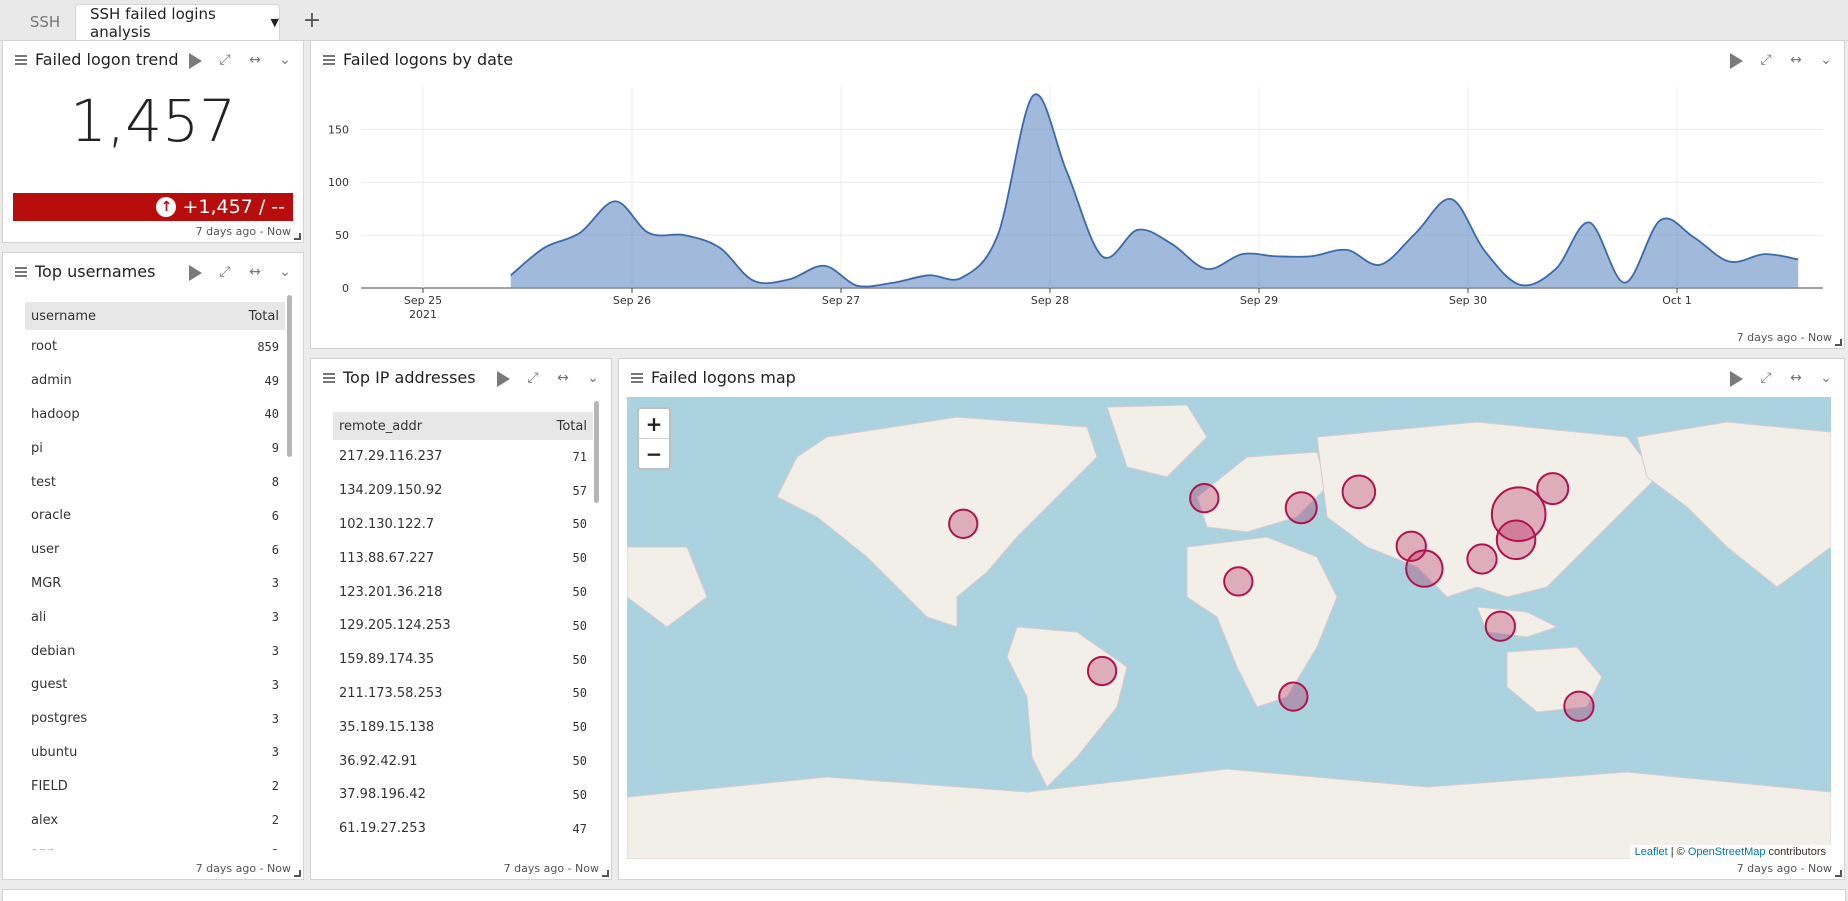 This screenshot has height=901, width=1848. What do you see at coordinates (1487, 509) in the screenshot?
I see `land-asia` at bounding box center [1487, 509].